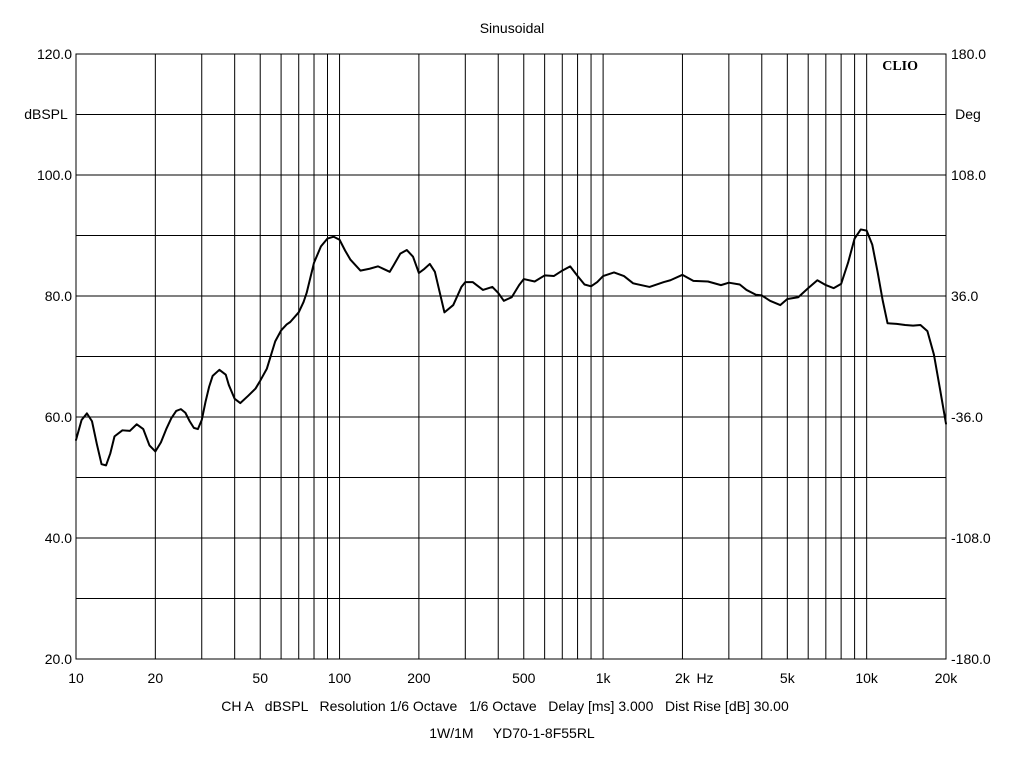 The height and width of the screenshot is (768, 1024). What do you see at coordinates (788, 678) in the screenshot?
I see `x-tick-label: 5k` at bounding box center [788, 678].